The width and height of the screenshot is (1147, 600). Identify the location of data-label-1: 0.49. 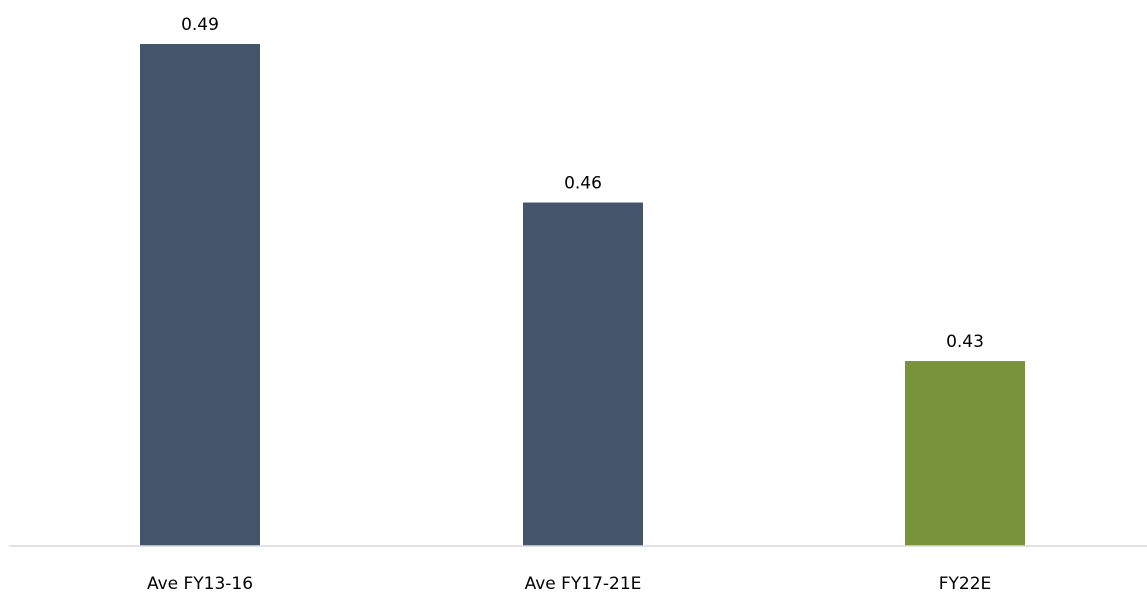
(200, 25).